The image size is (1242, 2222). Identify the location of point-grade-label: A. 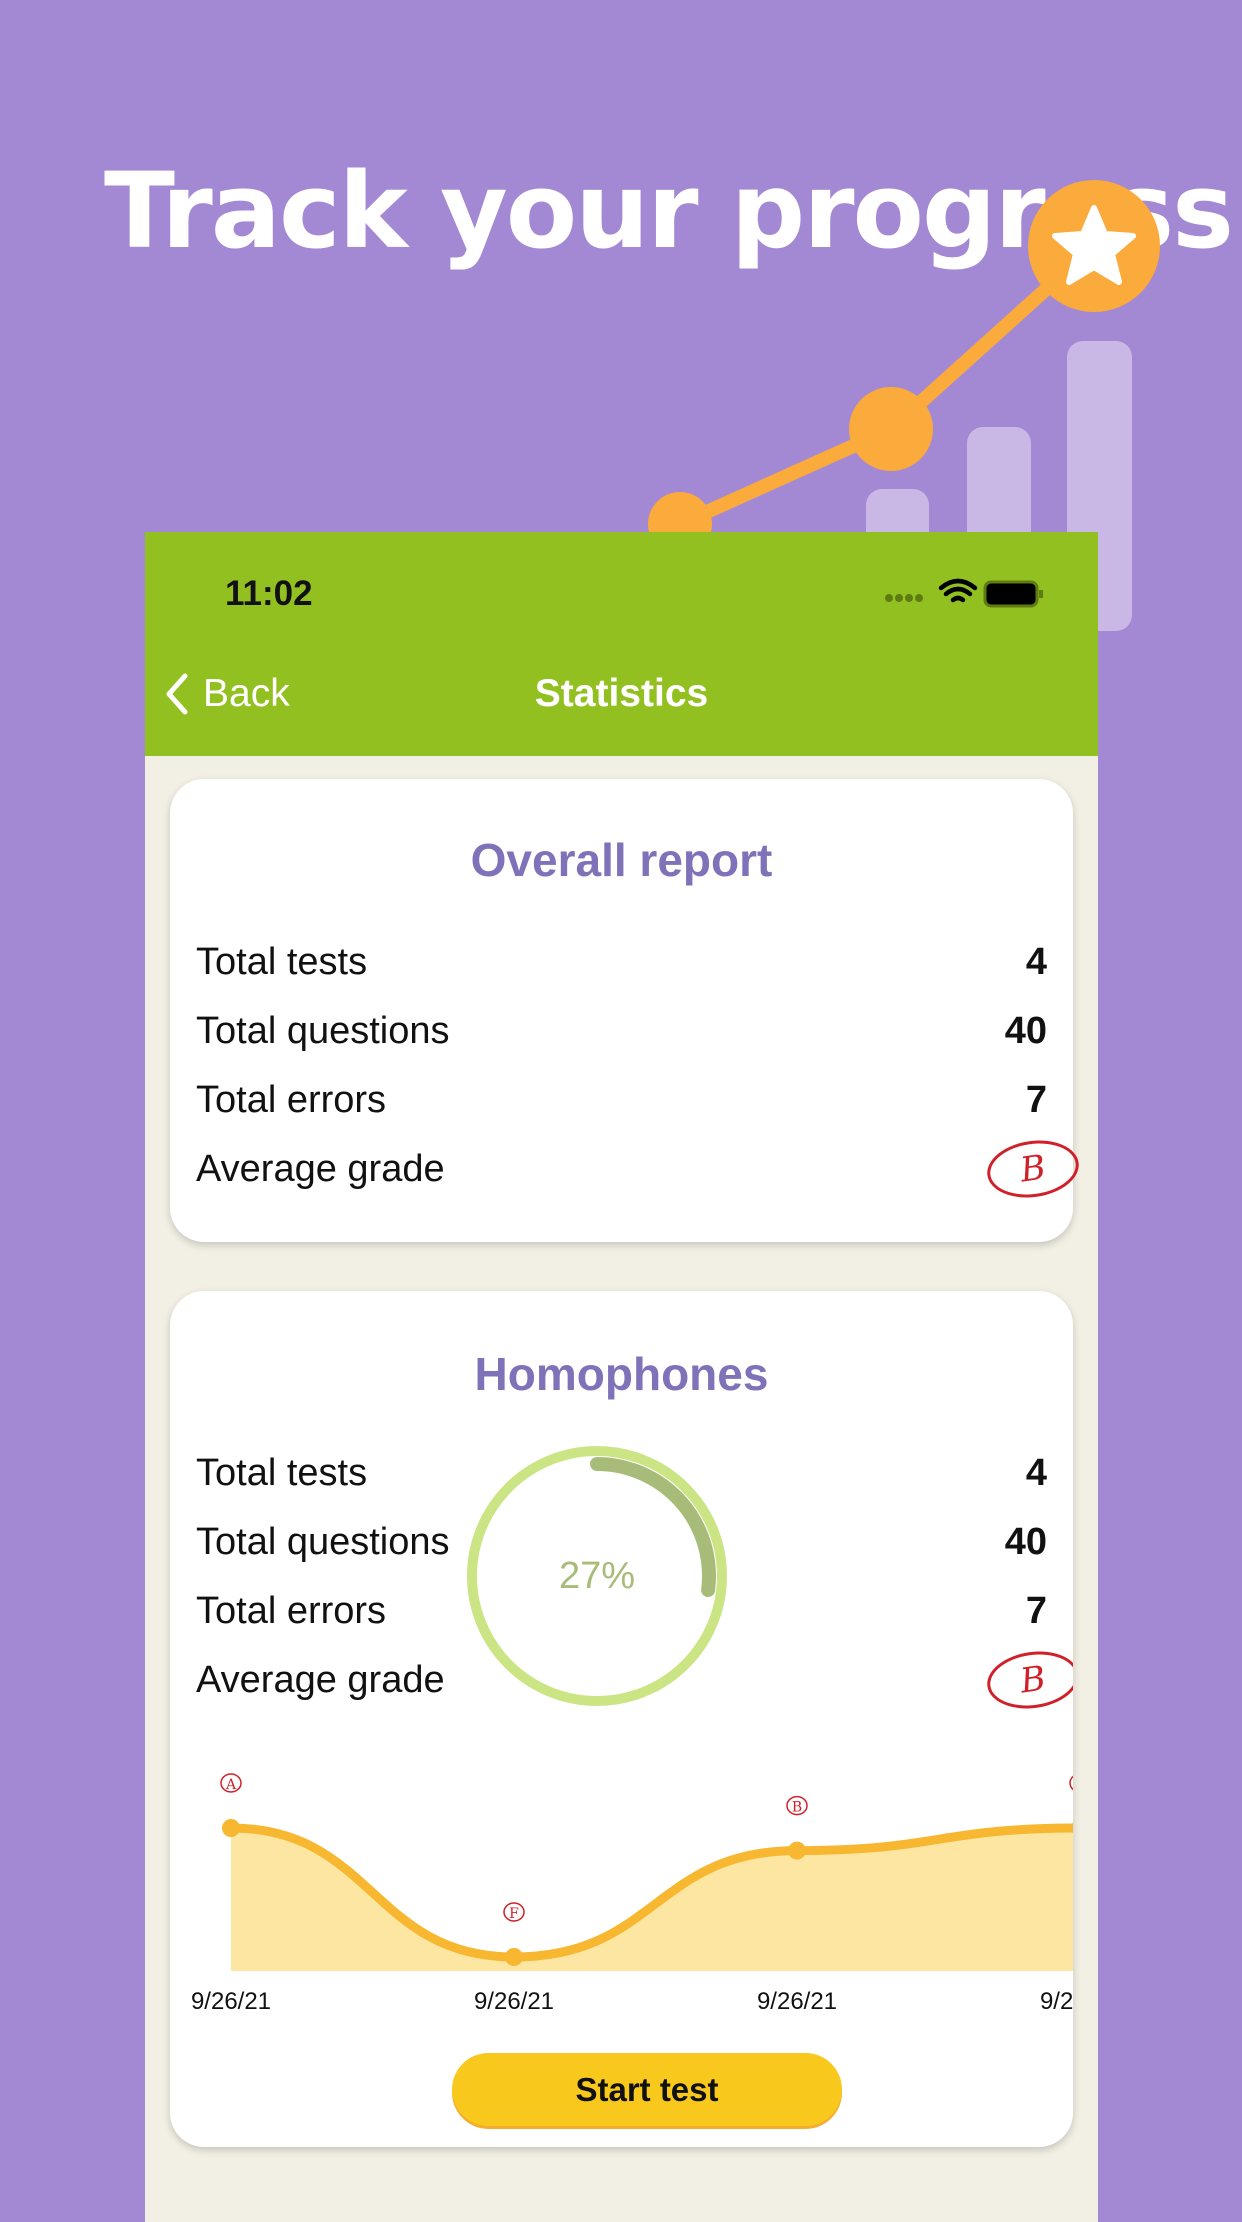
(231, 1785).